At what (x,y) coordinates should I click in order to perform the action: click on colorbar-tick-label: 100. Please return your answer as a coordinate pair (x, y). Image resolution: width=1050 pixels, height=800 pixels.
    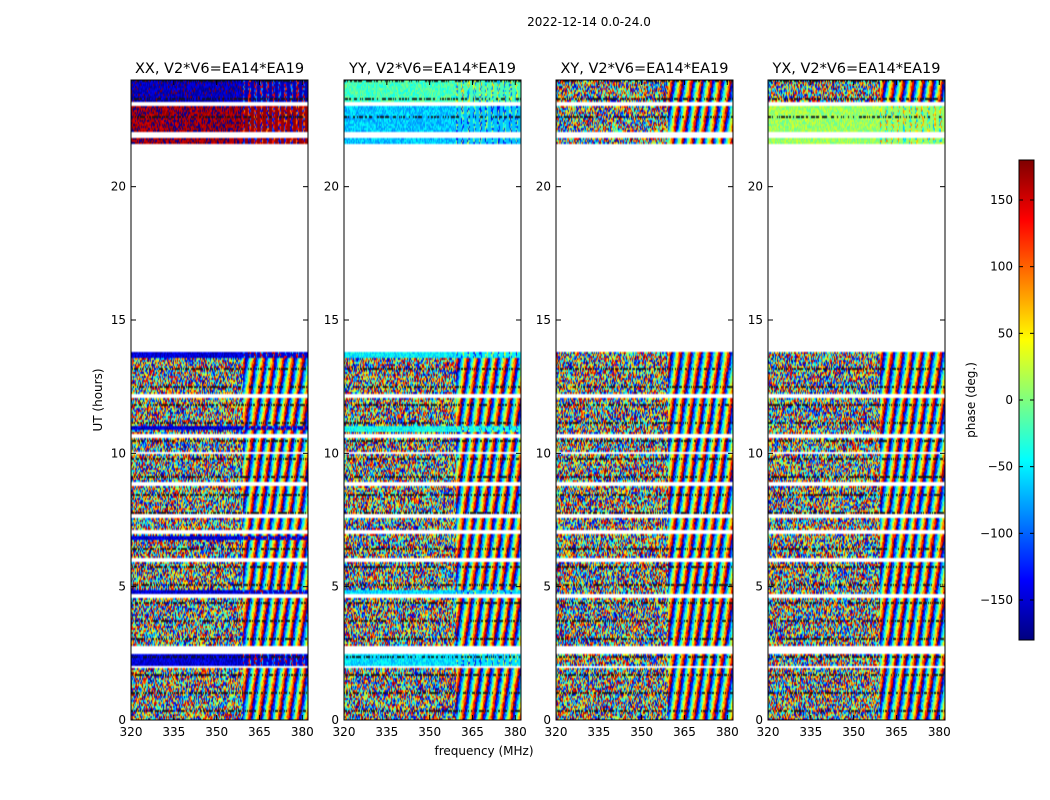
    Looking at the image, I should click on (1001, 267).